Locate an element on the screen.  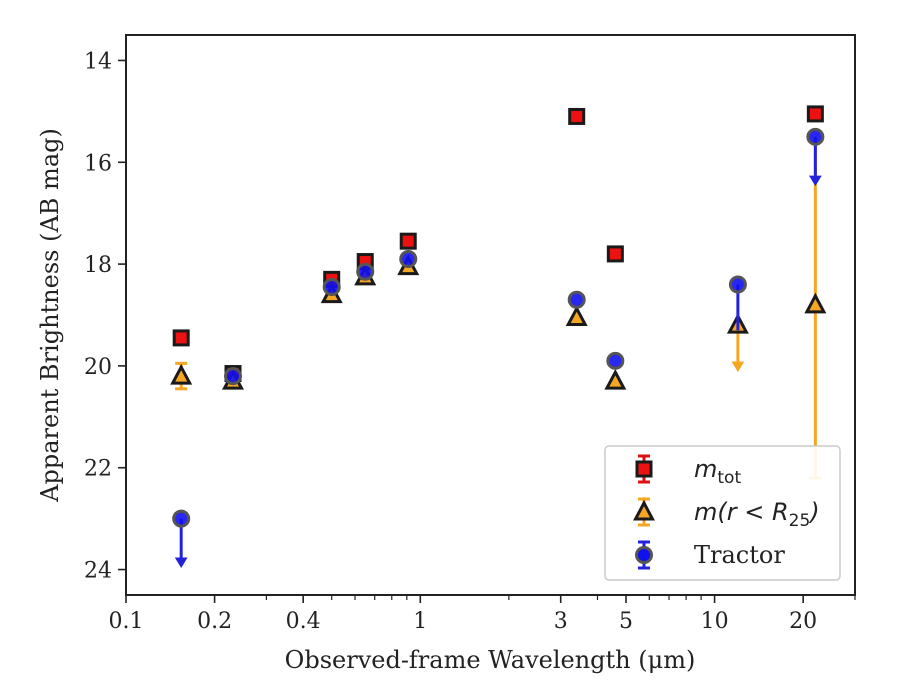
x-tick-label: 1 is located at coordinates (420, 621).